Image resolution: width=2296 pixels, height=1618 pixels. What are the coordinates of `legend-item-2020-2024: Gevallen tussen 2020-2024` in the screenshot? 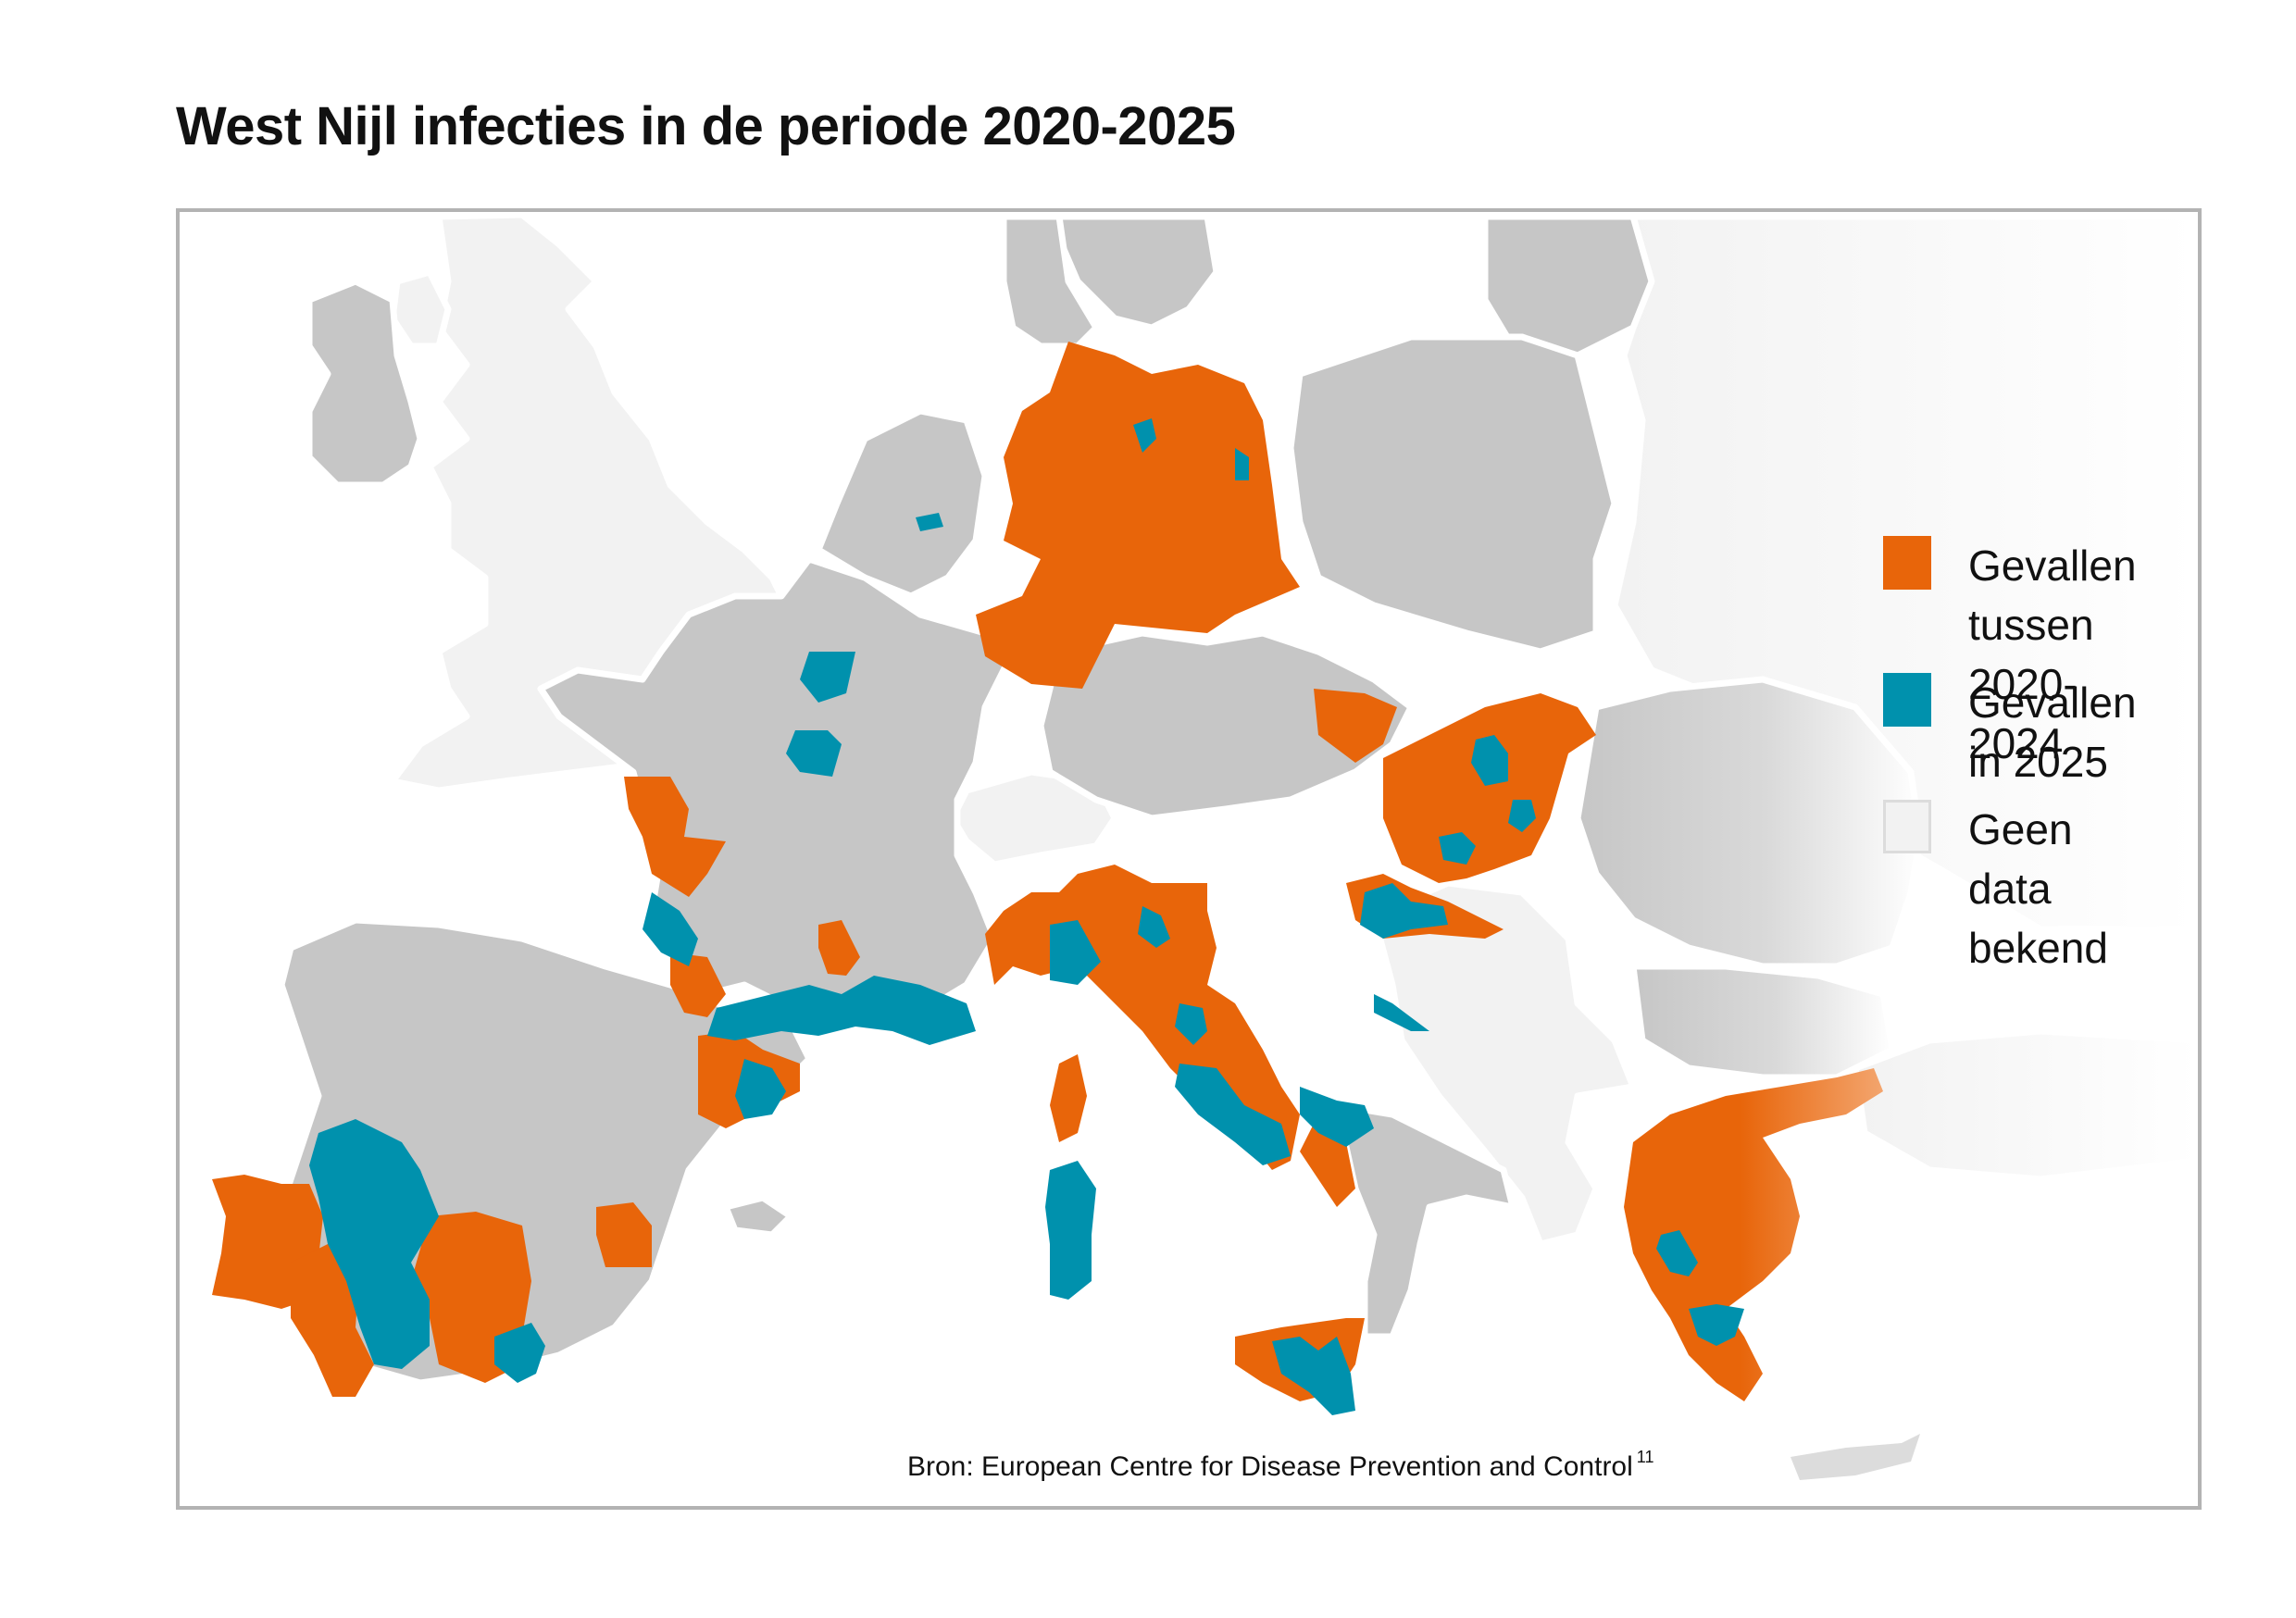 It's located at (2010, 654).